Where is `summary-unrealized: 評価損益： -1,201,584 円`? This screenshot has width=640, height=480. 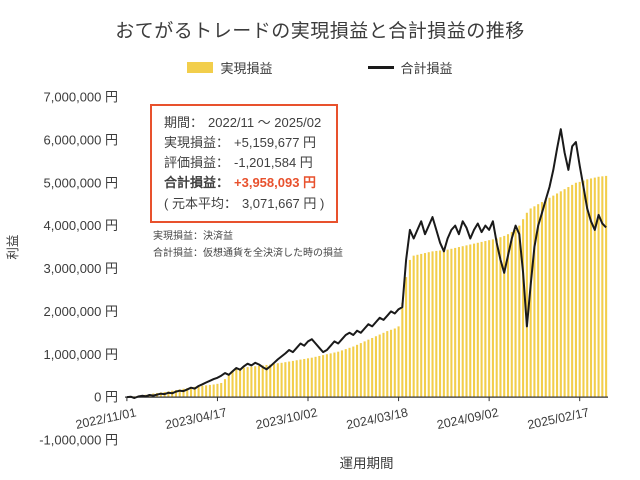 summary-unrealized: 評価損益： -1,201,584 円 is located at coordinates (238, 163).